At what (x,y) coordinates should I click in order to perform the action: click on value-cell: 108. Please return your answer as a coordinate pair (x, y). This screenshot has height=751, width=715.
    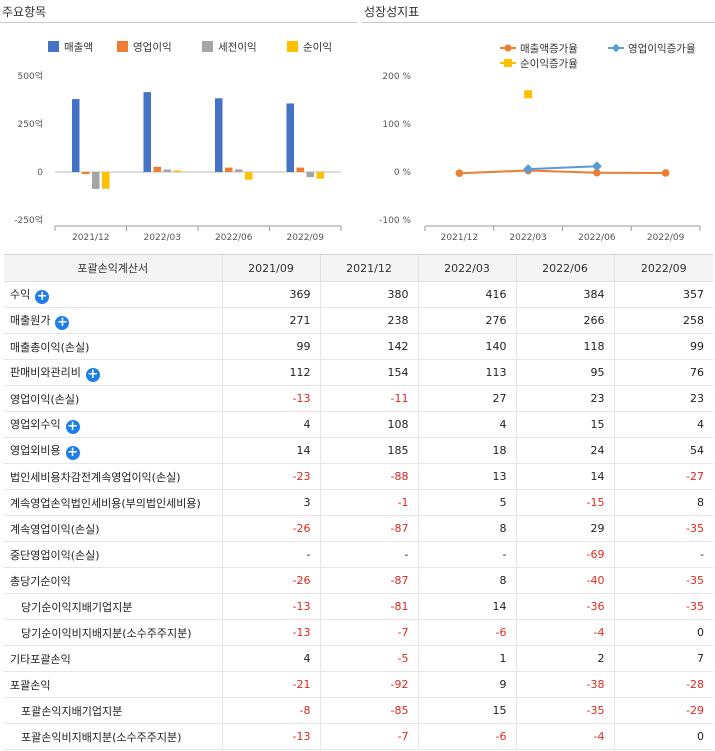
    Looking at the image, I should click on (368, 424).